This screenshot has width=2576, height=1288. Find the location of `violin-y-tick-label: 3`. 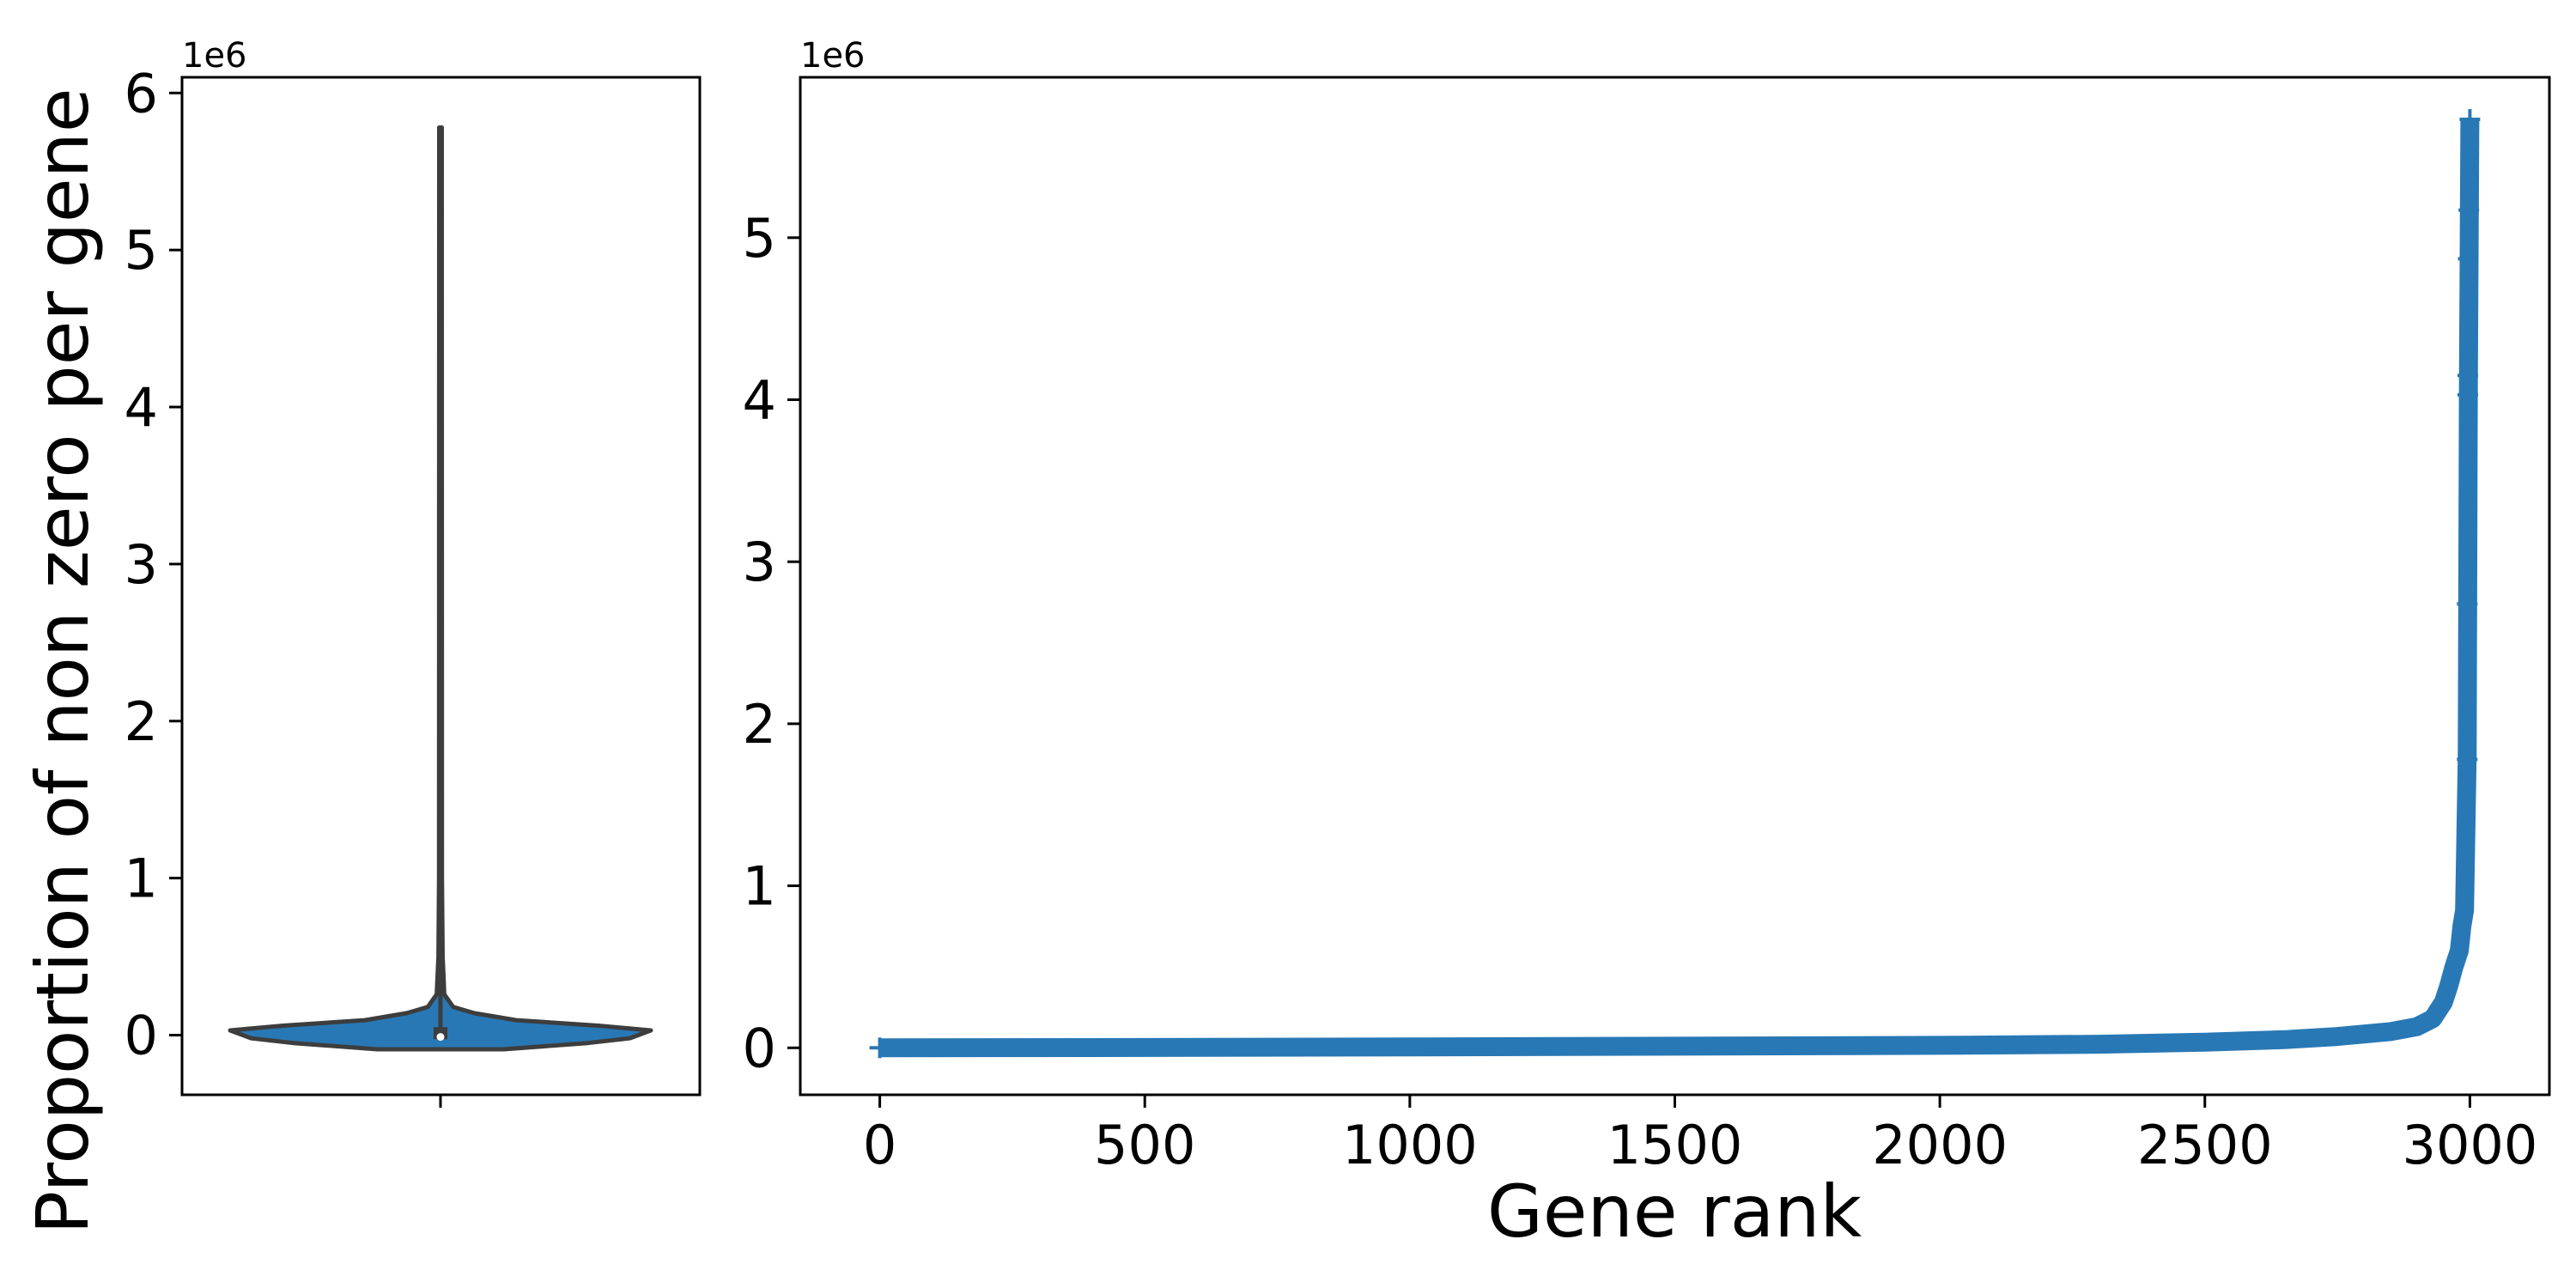

violin-y-tick-label: 3 is located at coordinates (142, 565).